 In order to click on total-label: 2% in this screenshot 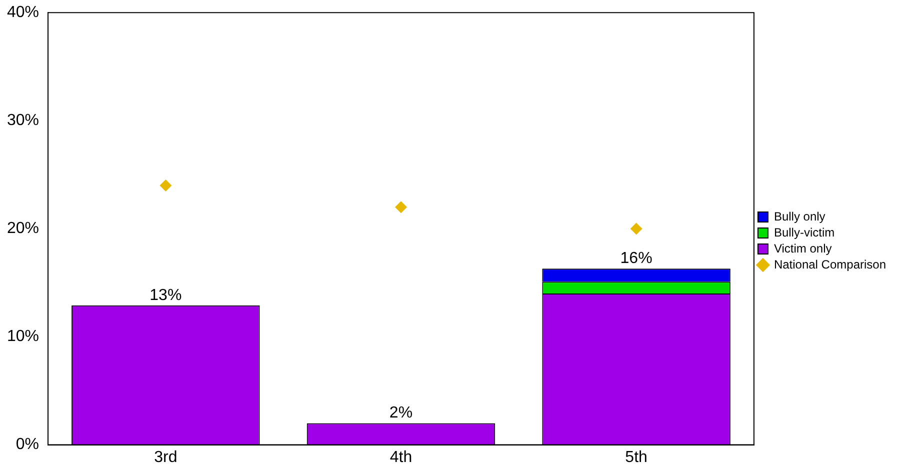, I will do `click(401, 413)`.